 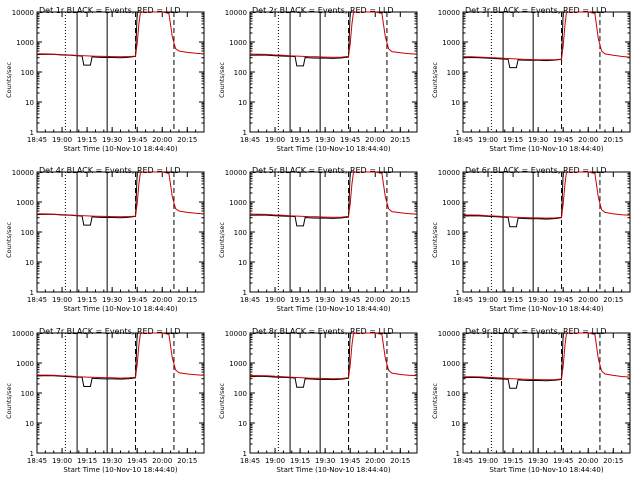 I want to click on chart-title: Det 8r BLACK = Events, RED = LLD, so click(x=323, y=331).